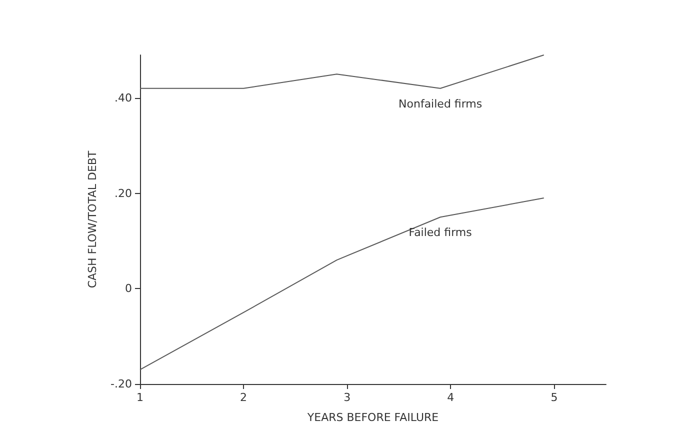  What do you see at coordinates (92, 219) in the screenshot?
I see `y-axis-title: CASH FLOW/TOTAL DEBT` at bounding box center [92, 219].